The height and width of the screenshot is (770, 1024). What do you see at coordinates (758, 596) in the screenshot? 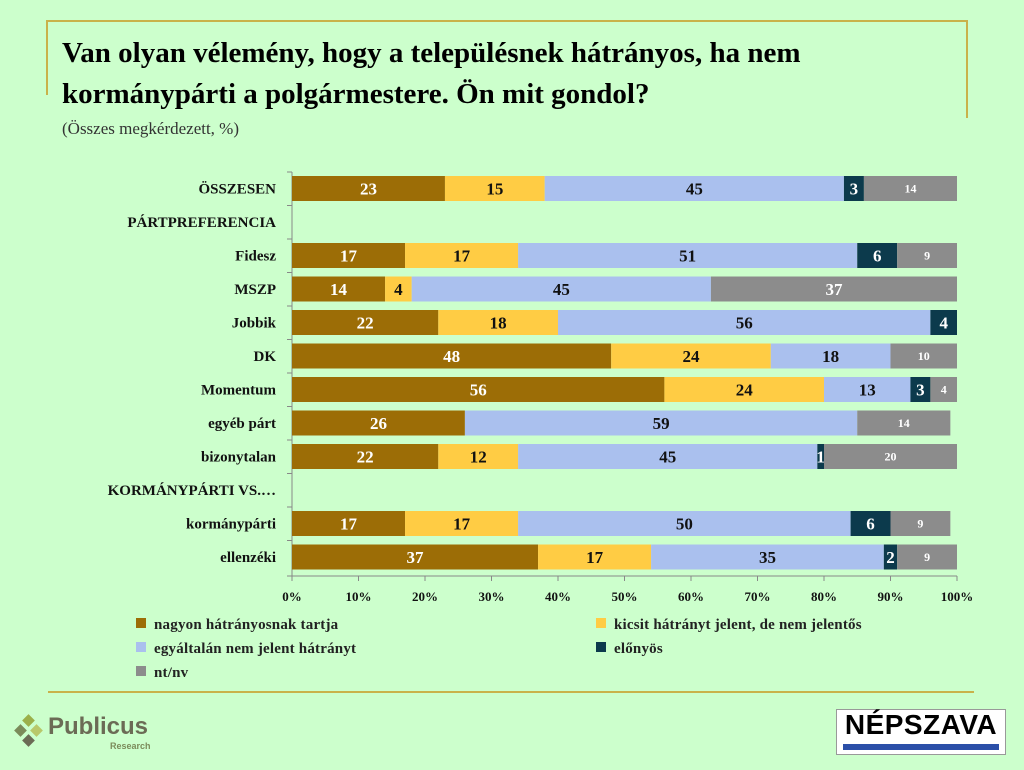
I see `x-tick-label: 70%` at bounding box center [758, 596].